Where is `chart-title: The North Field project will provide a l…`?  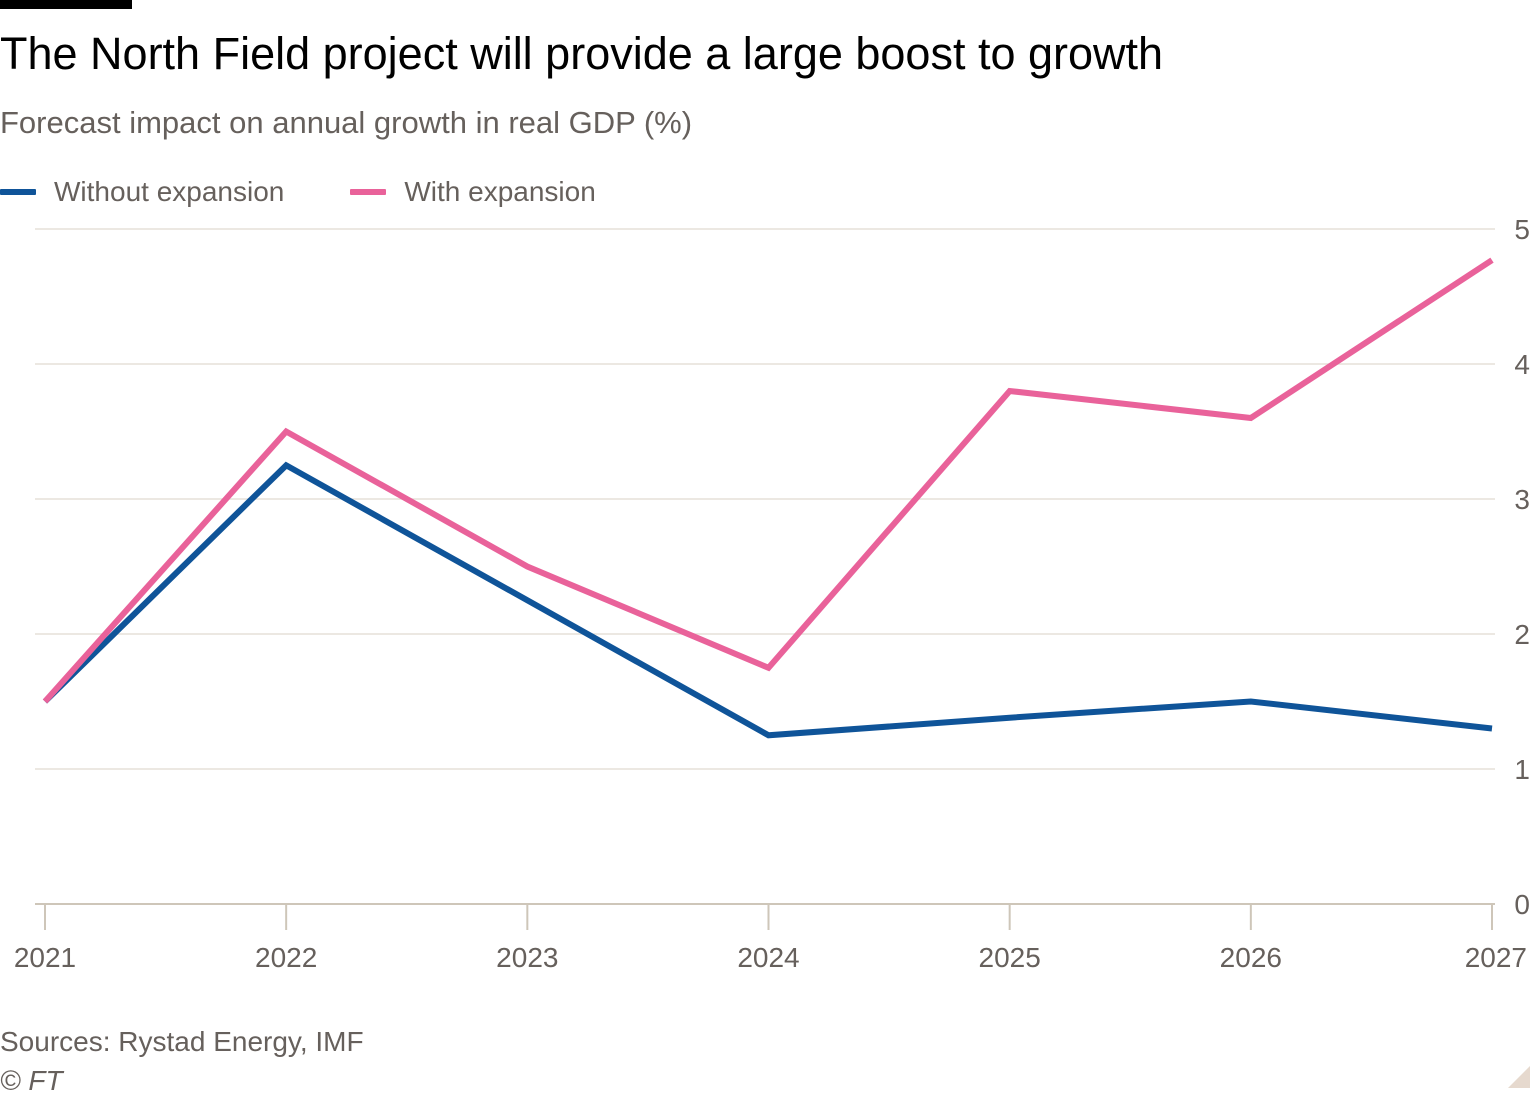 chart-title: The North Field project will provide a l… is located at coordinates (582, 53).